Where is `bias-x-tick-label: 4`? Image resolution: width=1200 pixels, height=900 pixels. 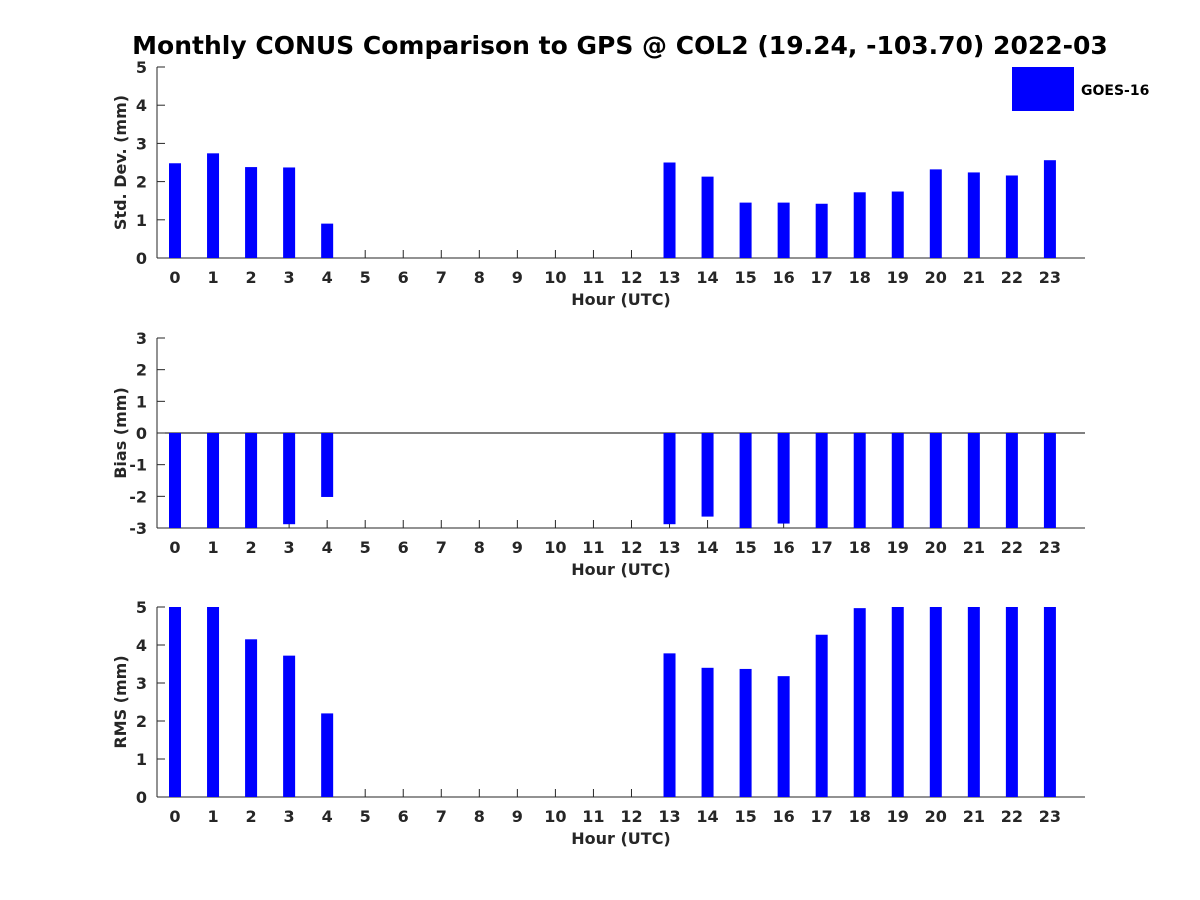 bias-x-tick-label: 4 is located at coordinates (327, 547).